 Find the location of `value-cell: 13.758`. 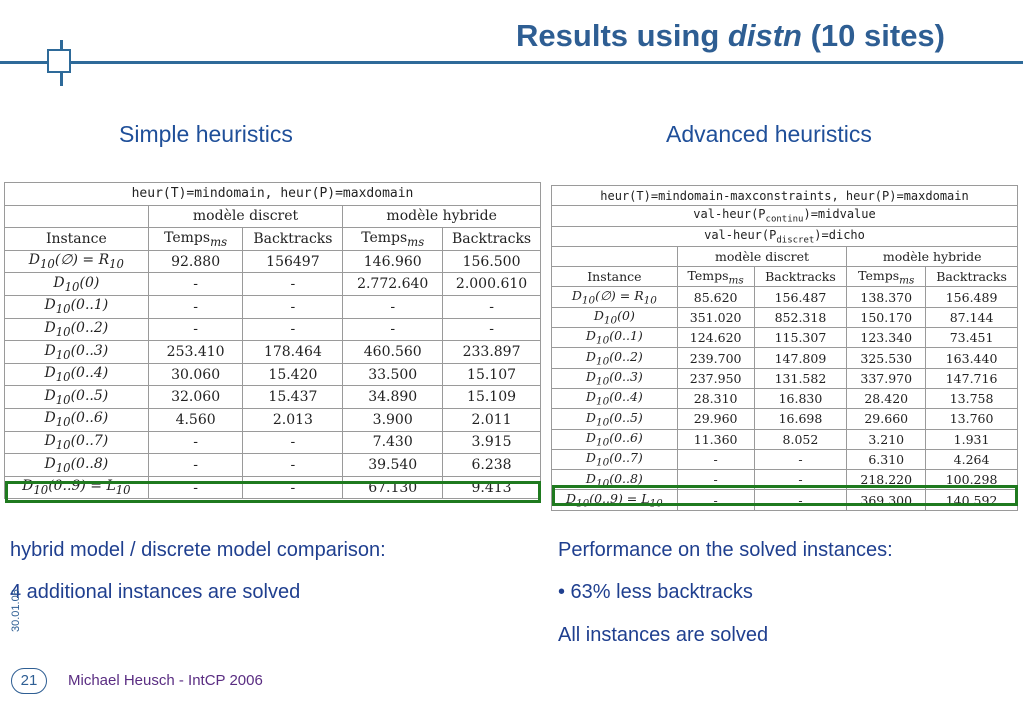

value-cell: 13.758 is located at coordinates (971, 398).